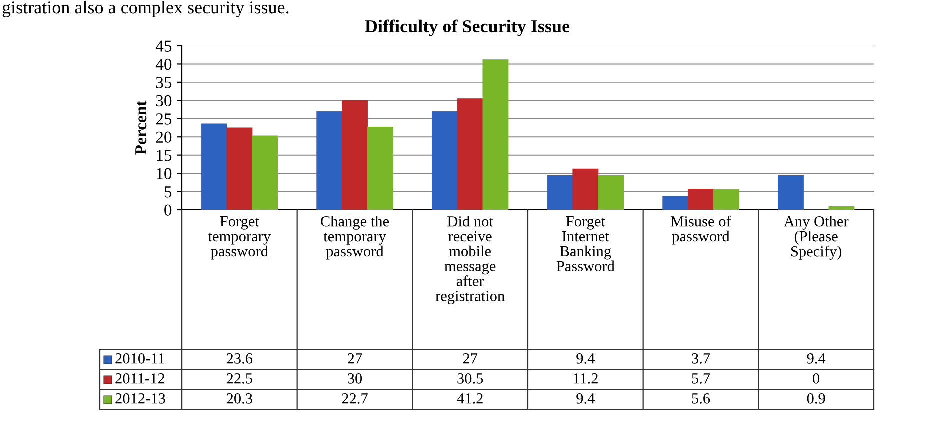 The width and height of the screenshot is (935, 423). What do you see at coordinates (164, 64) in the screenshot?
I see `y-tick-label: 40` at bounding box center [164, 64].